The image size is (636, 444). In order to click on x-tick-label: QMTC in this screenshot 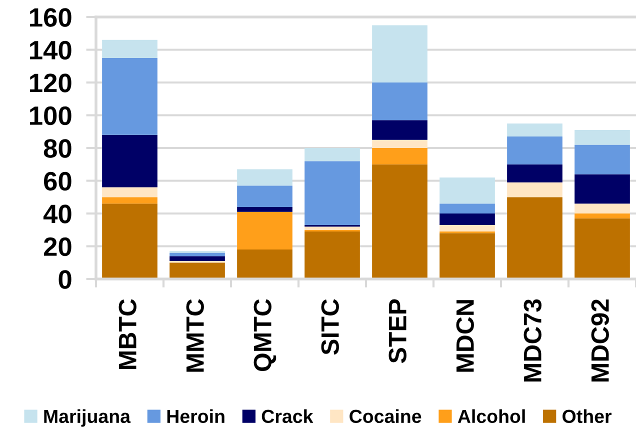, I will do `click(265, 335)`.